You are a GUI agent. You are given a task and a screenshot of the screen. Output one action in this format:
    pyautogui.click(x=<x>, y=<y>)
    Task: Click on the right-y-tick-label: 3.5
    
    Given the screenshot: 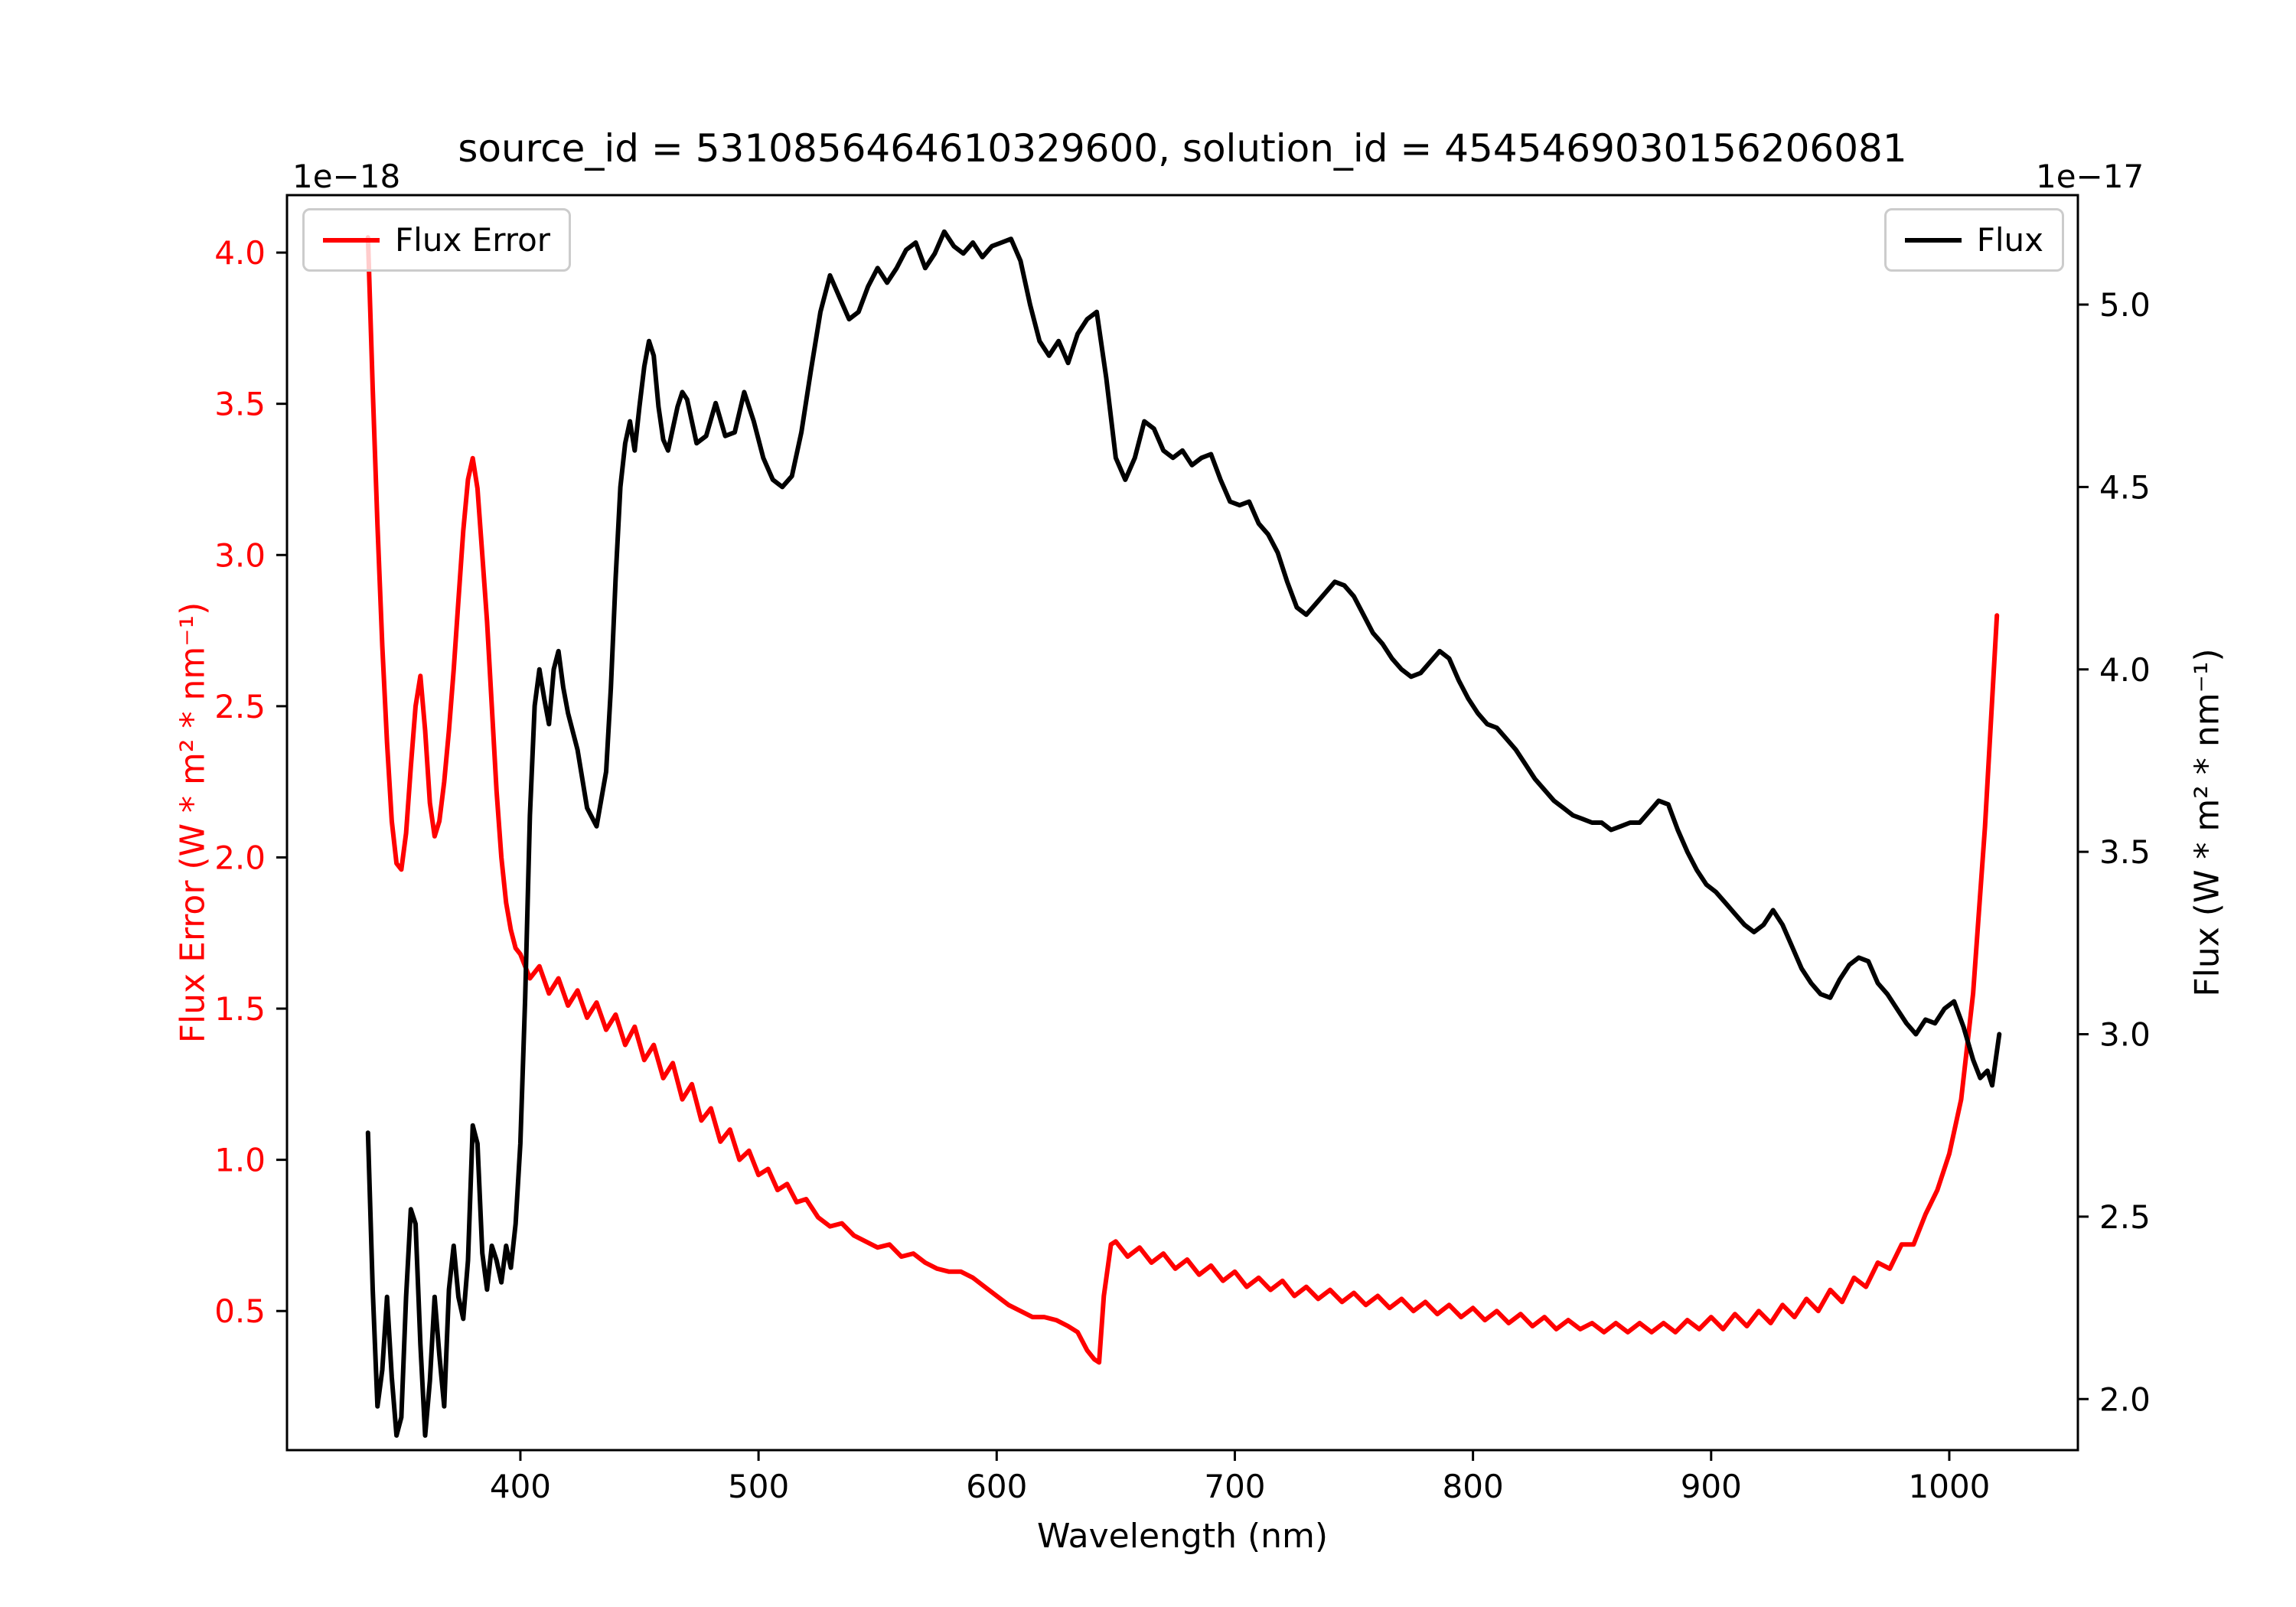 What is the action you would take?
    pyautogui.click(x=2125, y=852)
    